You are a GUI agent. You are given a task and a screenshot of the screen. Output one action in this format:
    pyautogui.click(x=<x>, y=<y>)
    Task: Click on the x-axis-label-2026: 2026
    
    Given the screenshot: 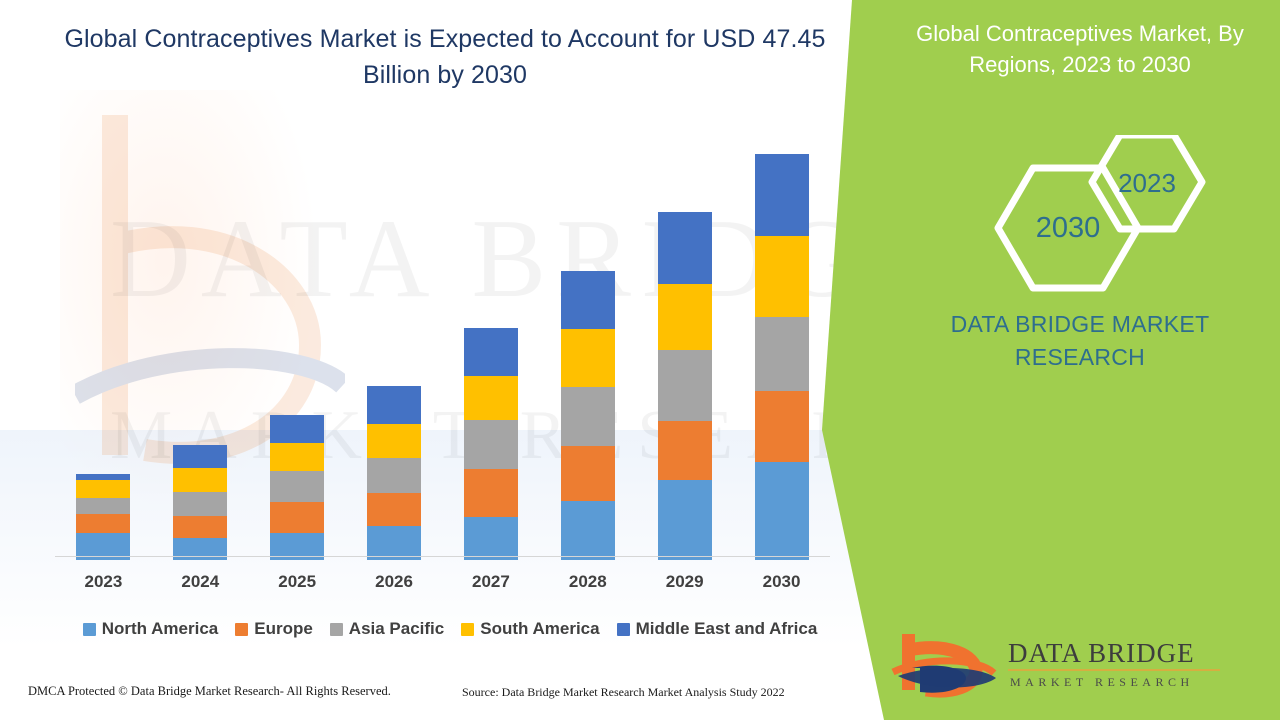 What is the action you would take?
    pyautogui.click(x=394, y=581)
    